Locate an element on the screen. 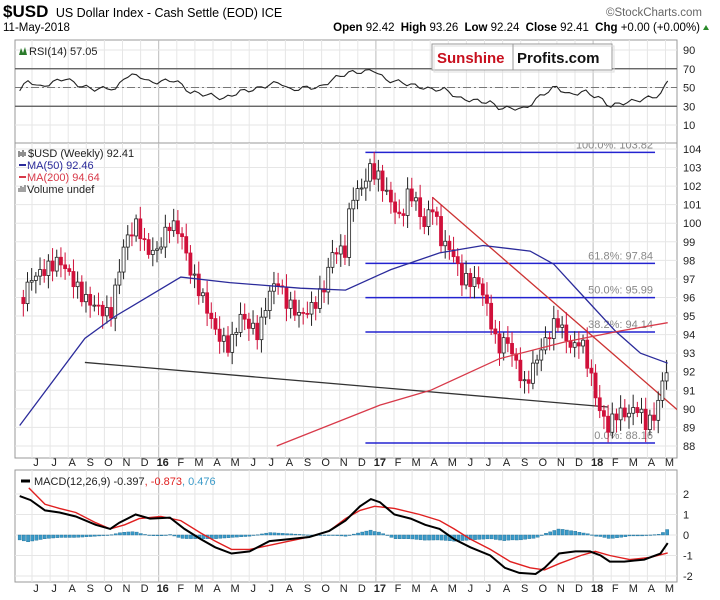 The image size is (720, 600). price-x-tick-label: N is located at coordinates (561, 463).